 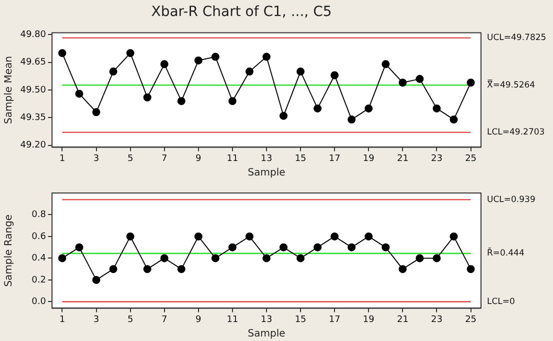 What do you see at coordinates (33, 118) in the screenshot?
I see `y-tick-label: 49.35` at bounding box center [33, 118].